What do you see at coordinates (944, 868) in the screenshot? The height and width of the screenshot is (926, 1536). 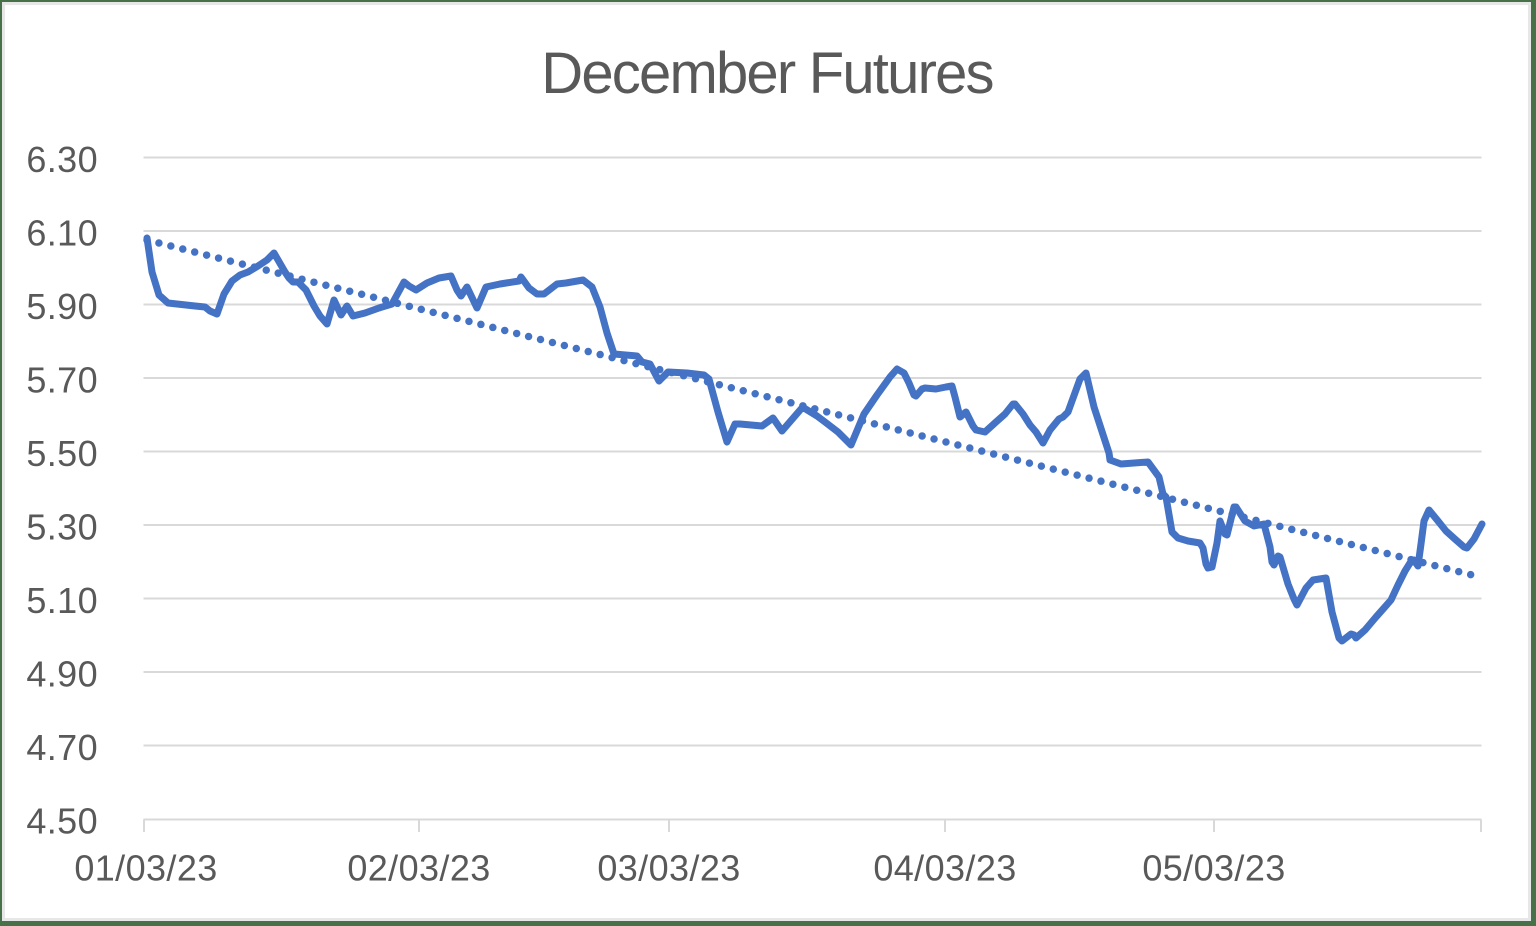 I see `svg-text: 04/03/23` at bounding box center [944, 868].